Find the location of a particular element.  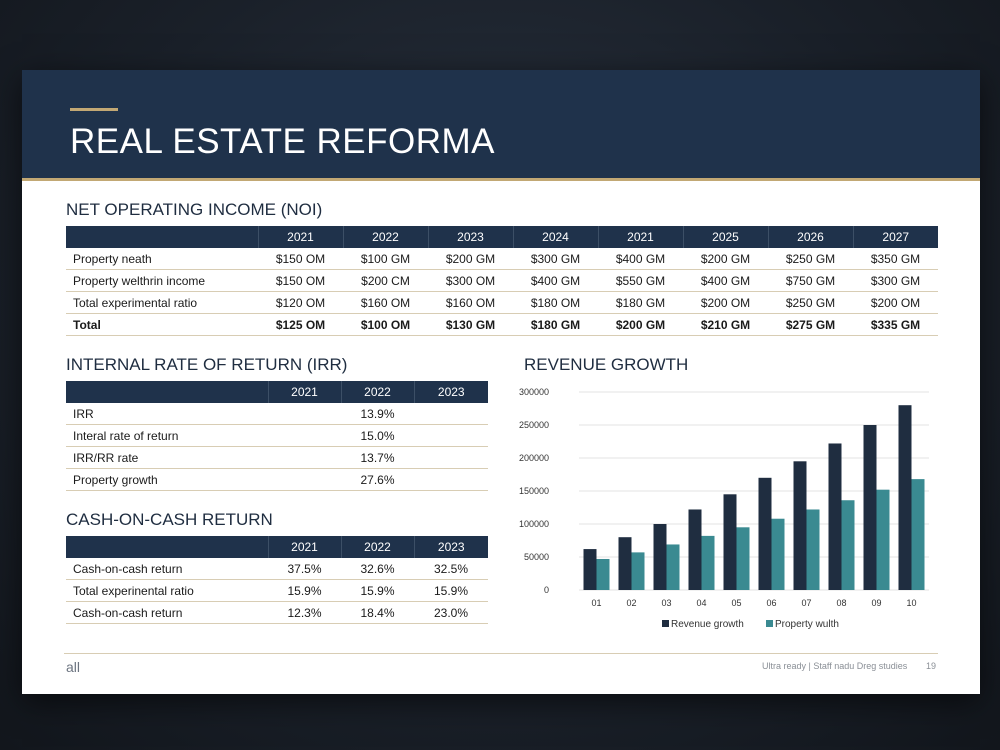

irr-header-cell is located at coordinates (167, 392).